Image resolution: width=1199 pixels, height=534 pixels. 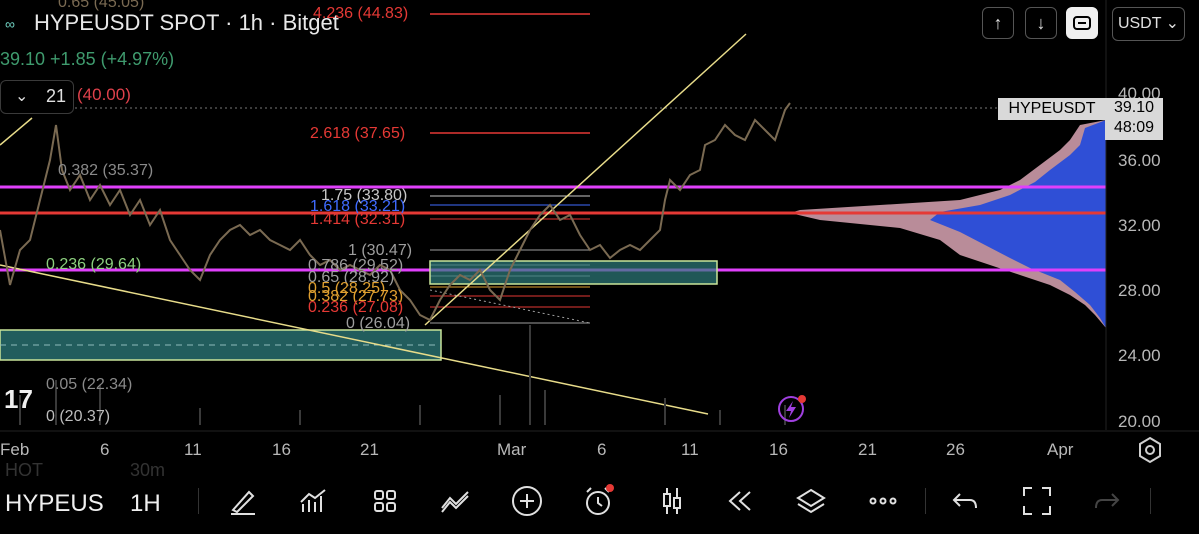 I want to click on fib-ext-label: 0.65 (28.92), so click(x=351, y=277).